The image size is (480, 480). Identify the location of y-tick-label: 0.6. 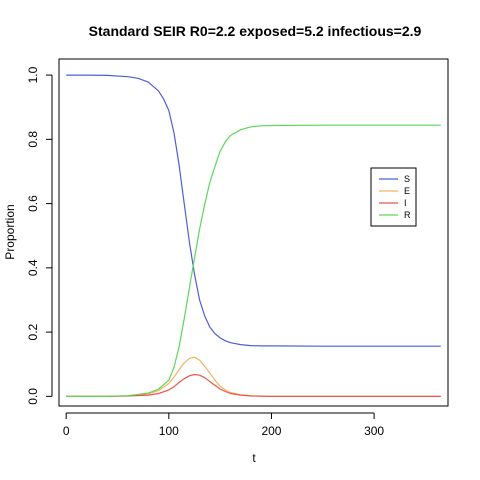
(33, 203).